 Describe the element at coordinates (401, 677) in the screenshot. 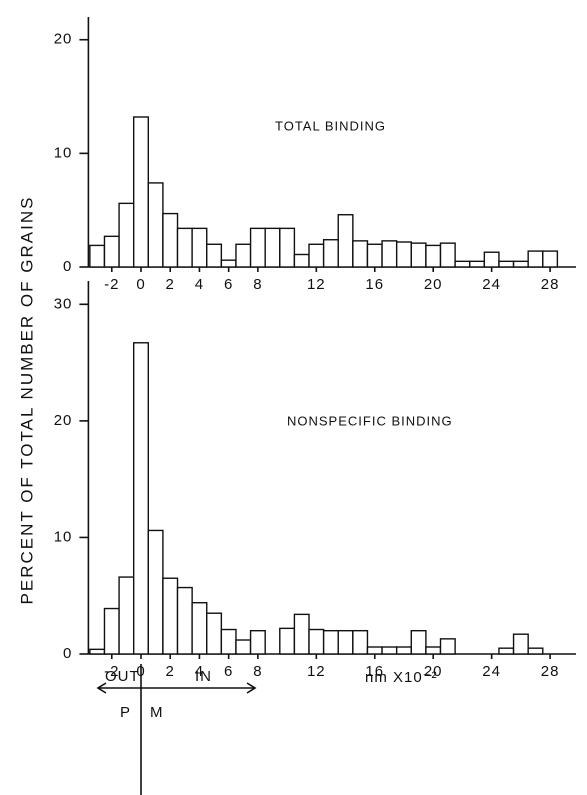

I see `x-axis-label: nm X10⁻²` at that location.